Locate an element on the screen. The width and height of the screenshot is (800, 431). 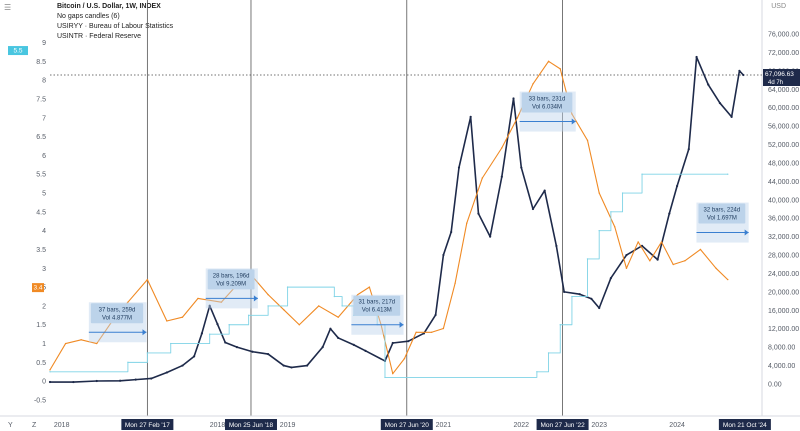
time-label: 2018 is located at coordinates (218, 425).